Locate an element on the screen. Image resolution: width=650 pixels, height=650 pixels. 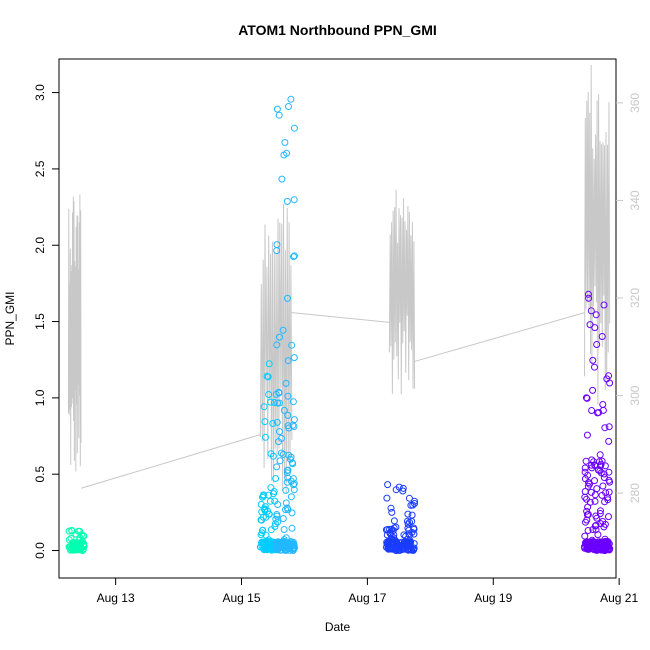
x-axis-label: Date is located at coordinates (338, 627).